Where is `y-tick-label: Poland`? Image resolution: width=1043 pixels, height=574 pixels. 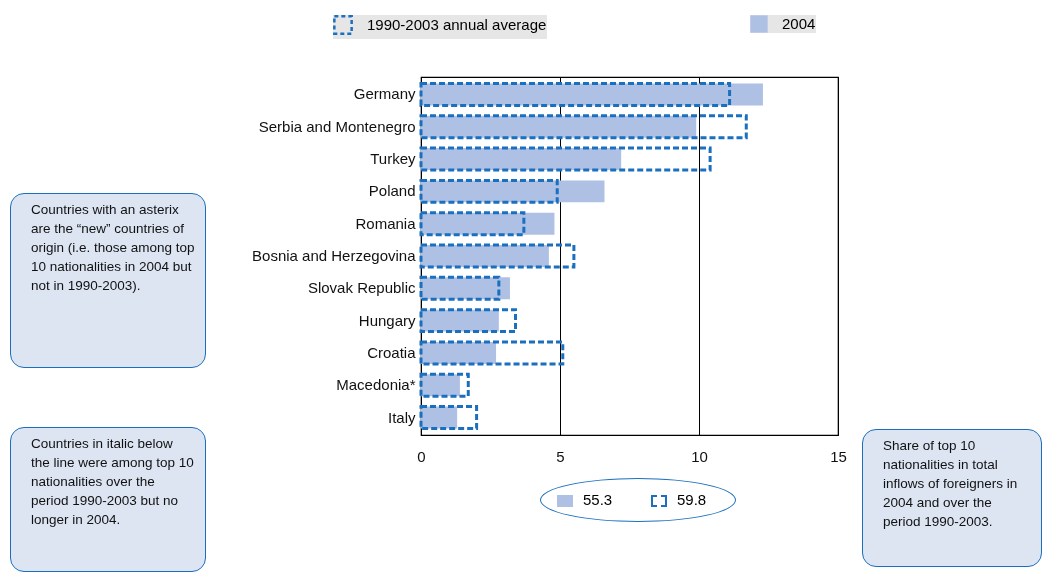 y-tick-label: Poland is located at coordinates (392, 191).